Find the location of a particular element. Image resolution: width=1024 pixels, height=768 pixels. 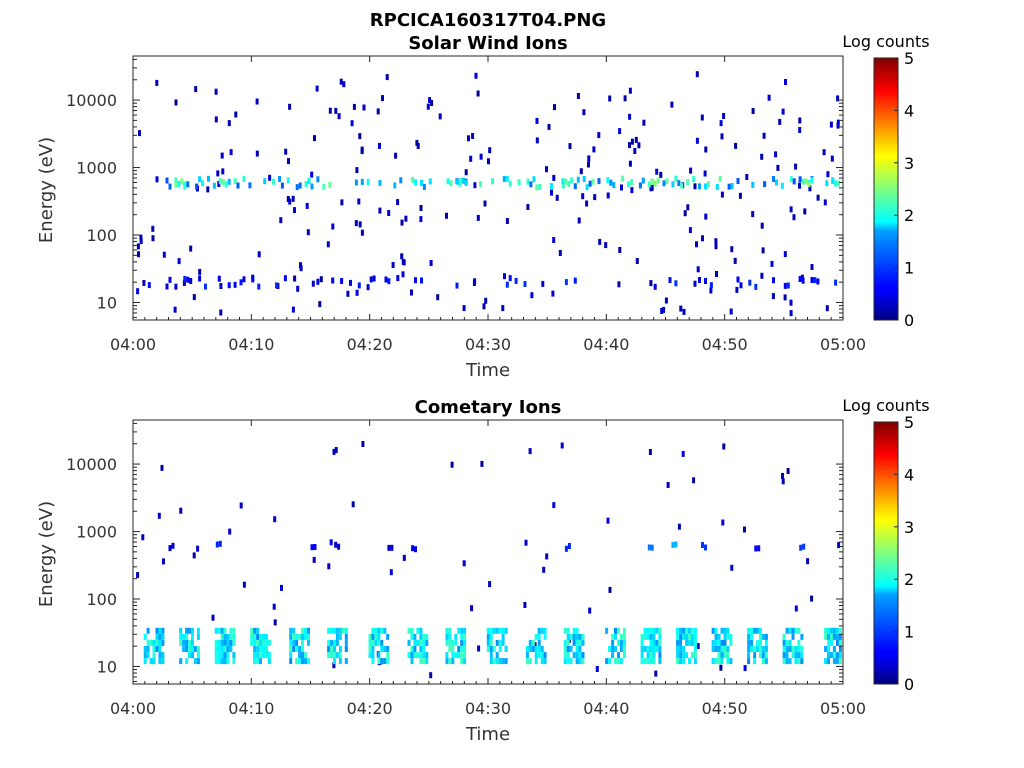

y-tick-label: 100 is located at coordinates (101, 235).